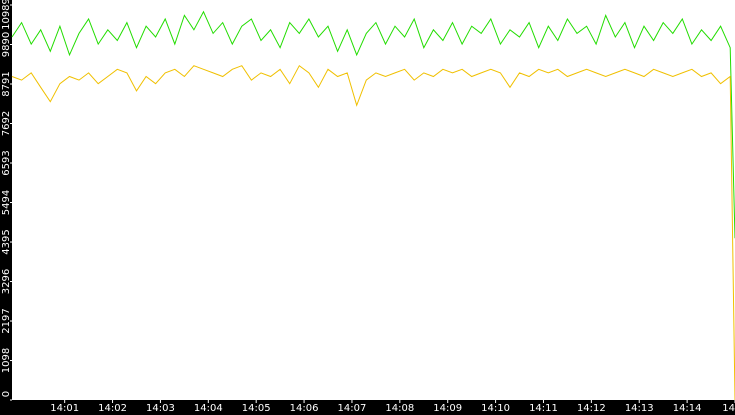  Describe the element at coordinates (639, 408) in the screenshot. I see `x-tick-label: 14:13` at that location.